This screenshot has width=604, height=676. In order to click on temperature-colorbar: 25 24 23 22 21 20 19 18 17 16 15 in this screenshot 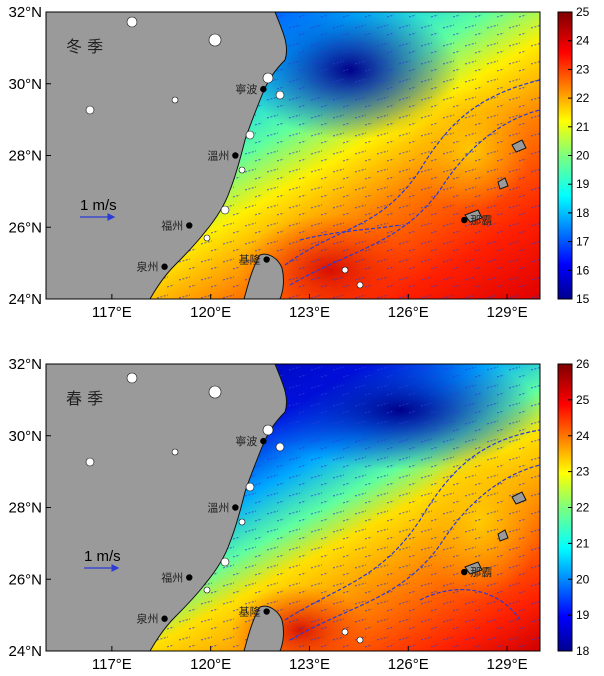, I will do `click(573, 155)`.